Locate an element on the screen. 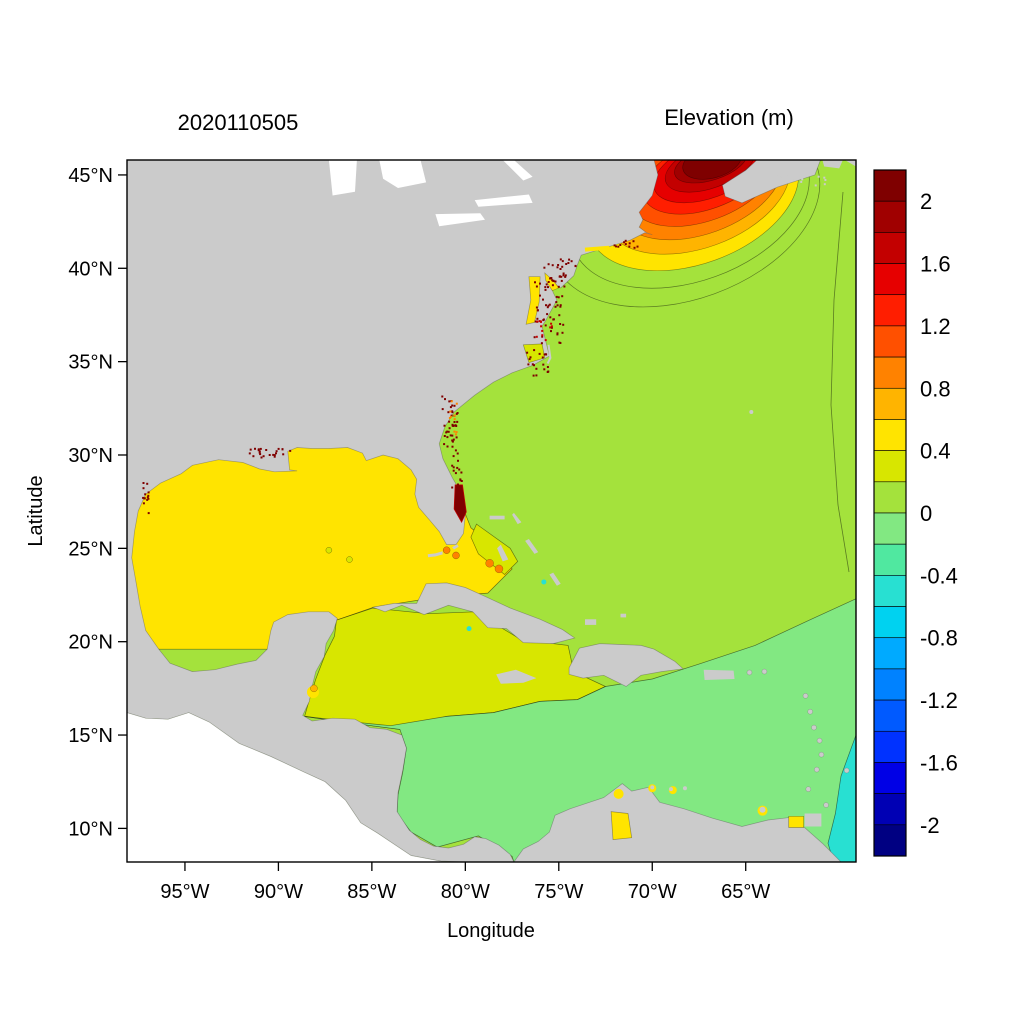  southeast-edge-low is located at coordinates (841, 798).